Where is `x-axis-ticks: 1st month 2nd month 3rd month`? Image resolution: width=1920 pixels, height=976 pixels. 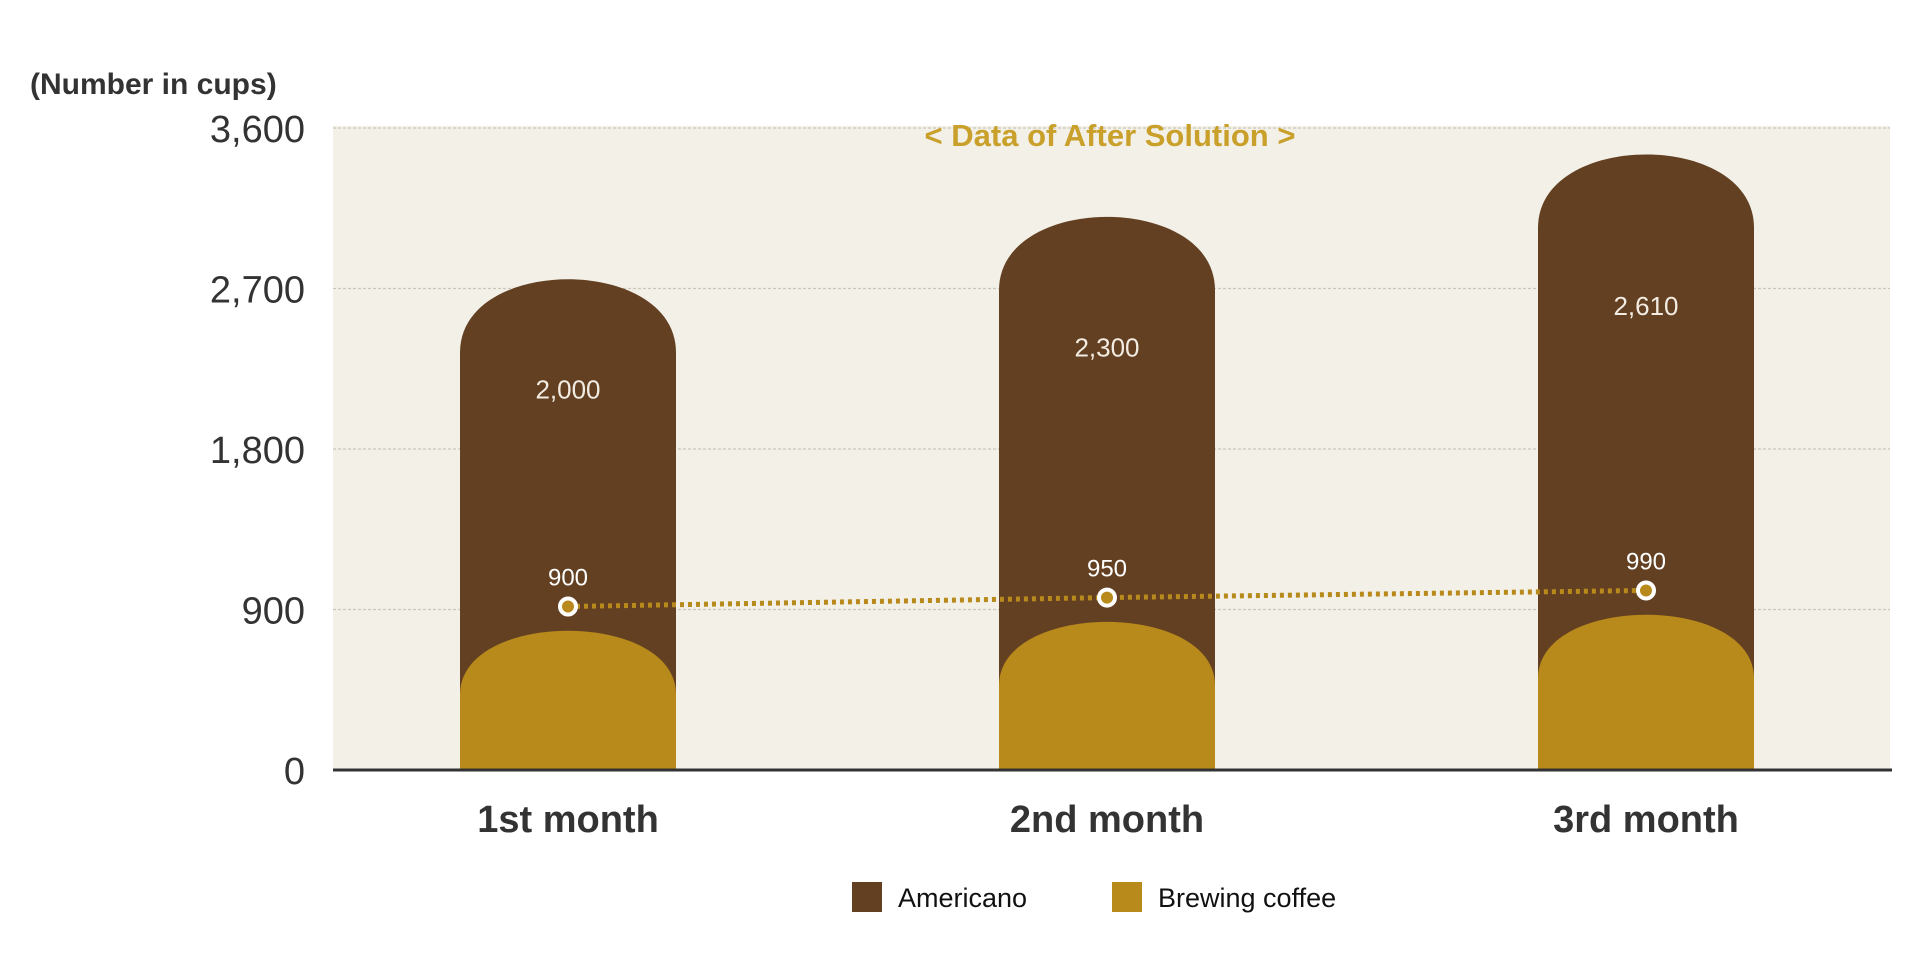
x-axis-ticks: 1st month 2nd month 3rd month is located at coordinates (1108, 820).